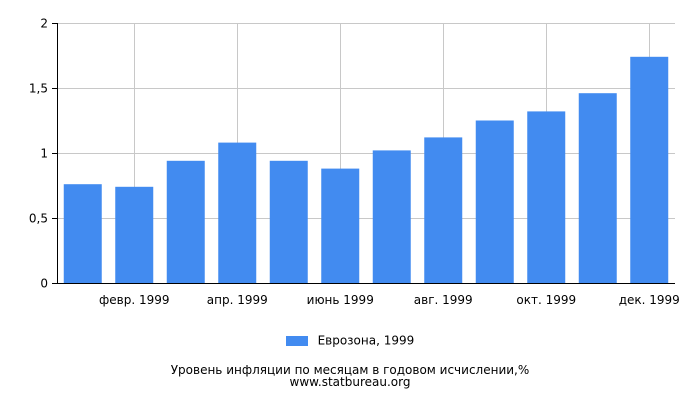 This screenshot has height=400, width=700. Describe the element at coordinates (44, 154) in the screenshot. I see `y-tick-label: 1` at that location.